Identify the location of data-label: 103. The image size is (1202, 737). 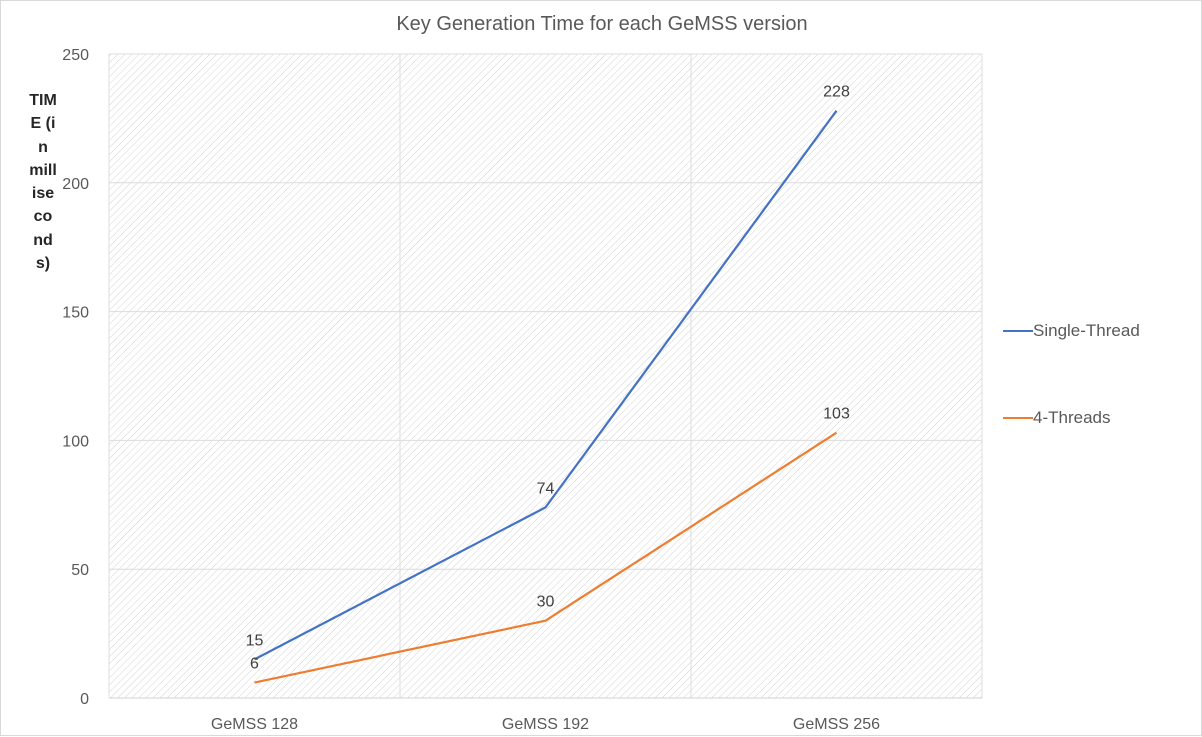
(836, 414).